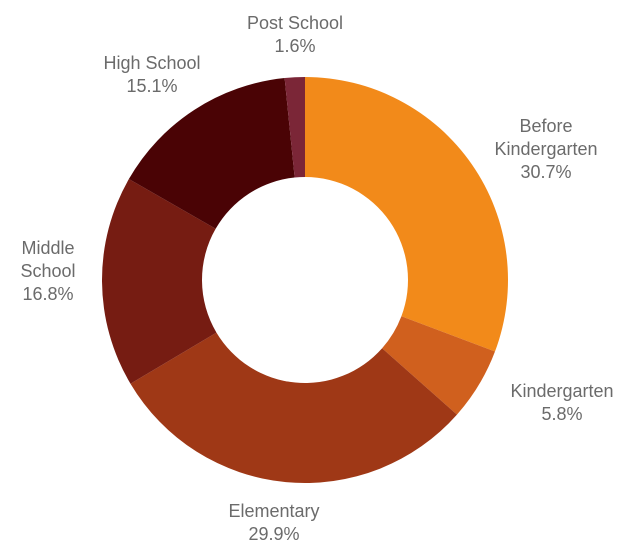  I want to click on slice-post-school, so click(294, 127).